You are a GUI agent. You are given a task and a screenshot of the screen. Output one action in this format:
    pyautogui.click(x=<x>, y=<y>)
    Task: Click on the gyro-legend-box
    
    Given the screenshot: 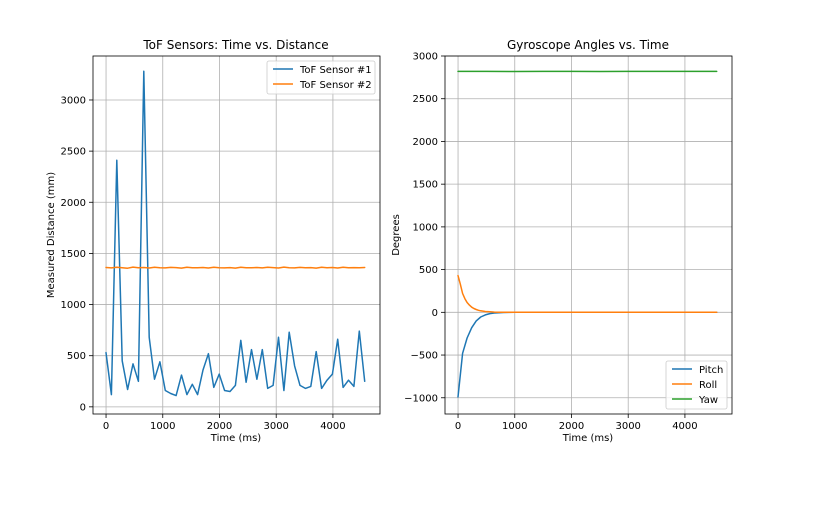 What is the action you would take?
    pyautogui.click(x=696, y=385)
    